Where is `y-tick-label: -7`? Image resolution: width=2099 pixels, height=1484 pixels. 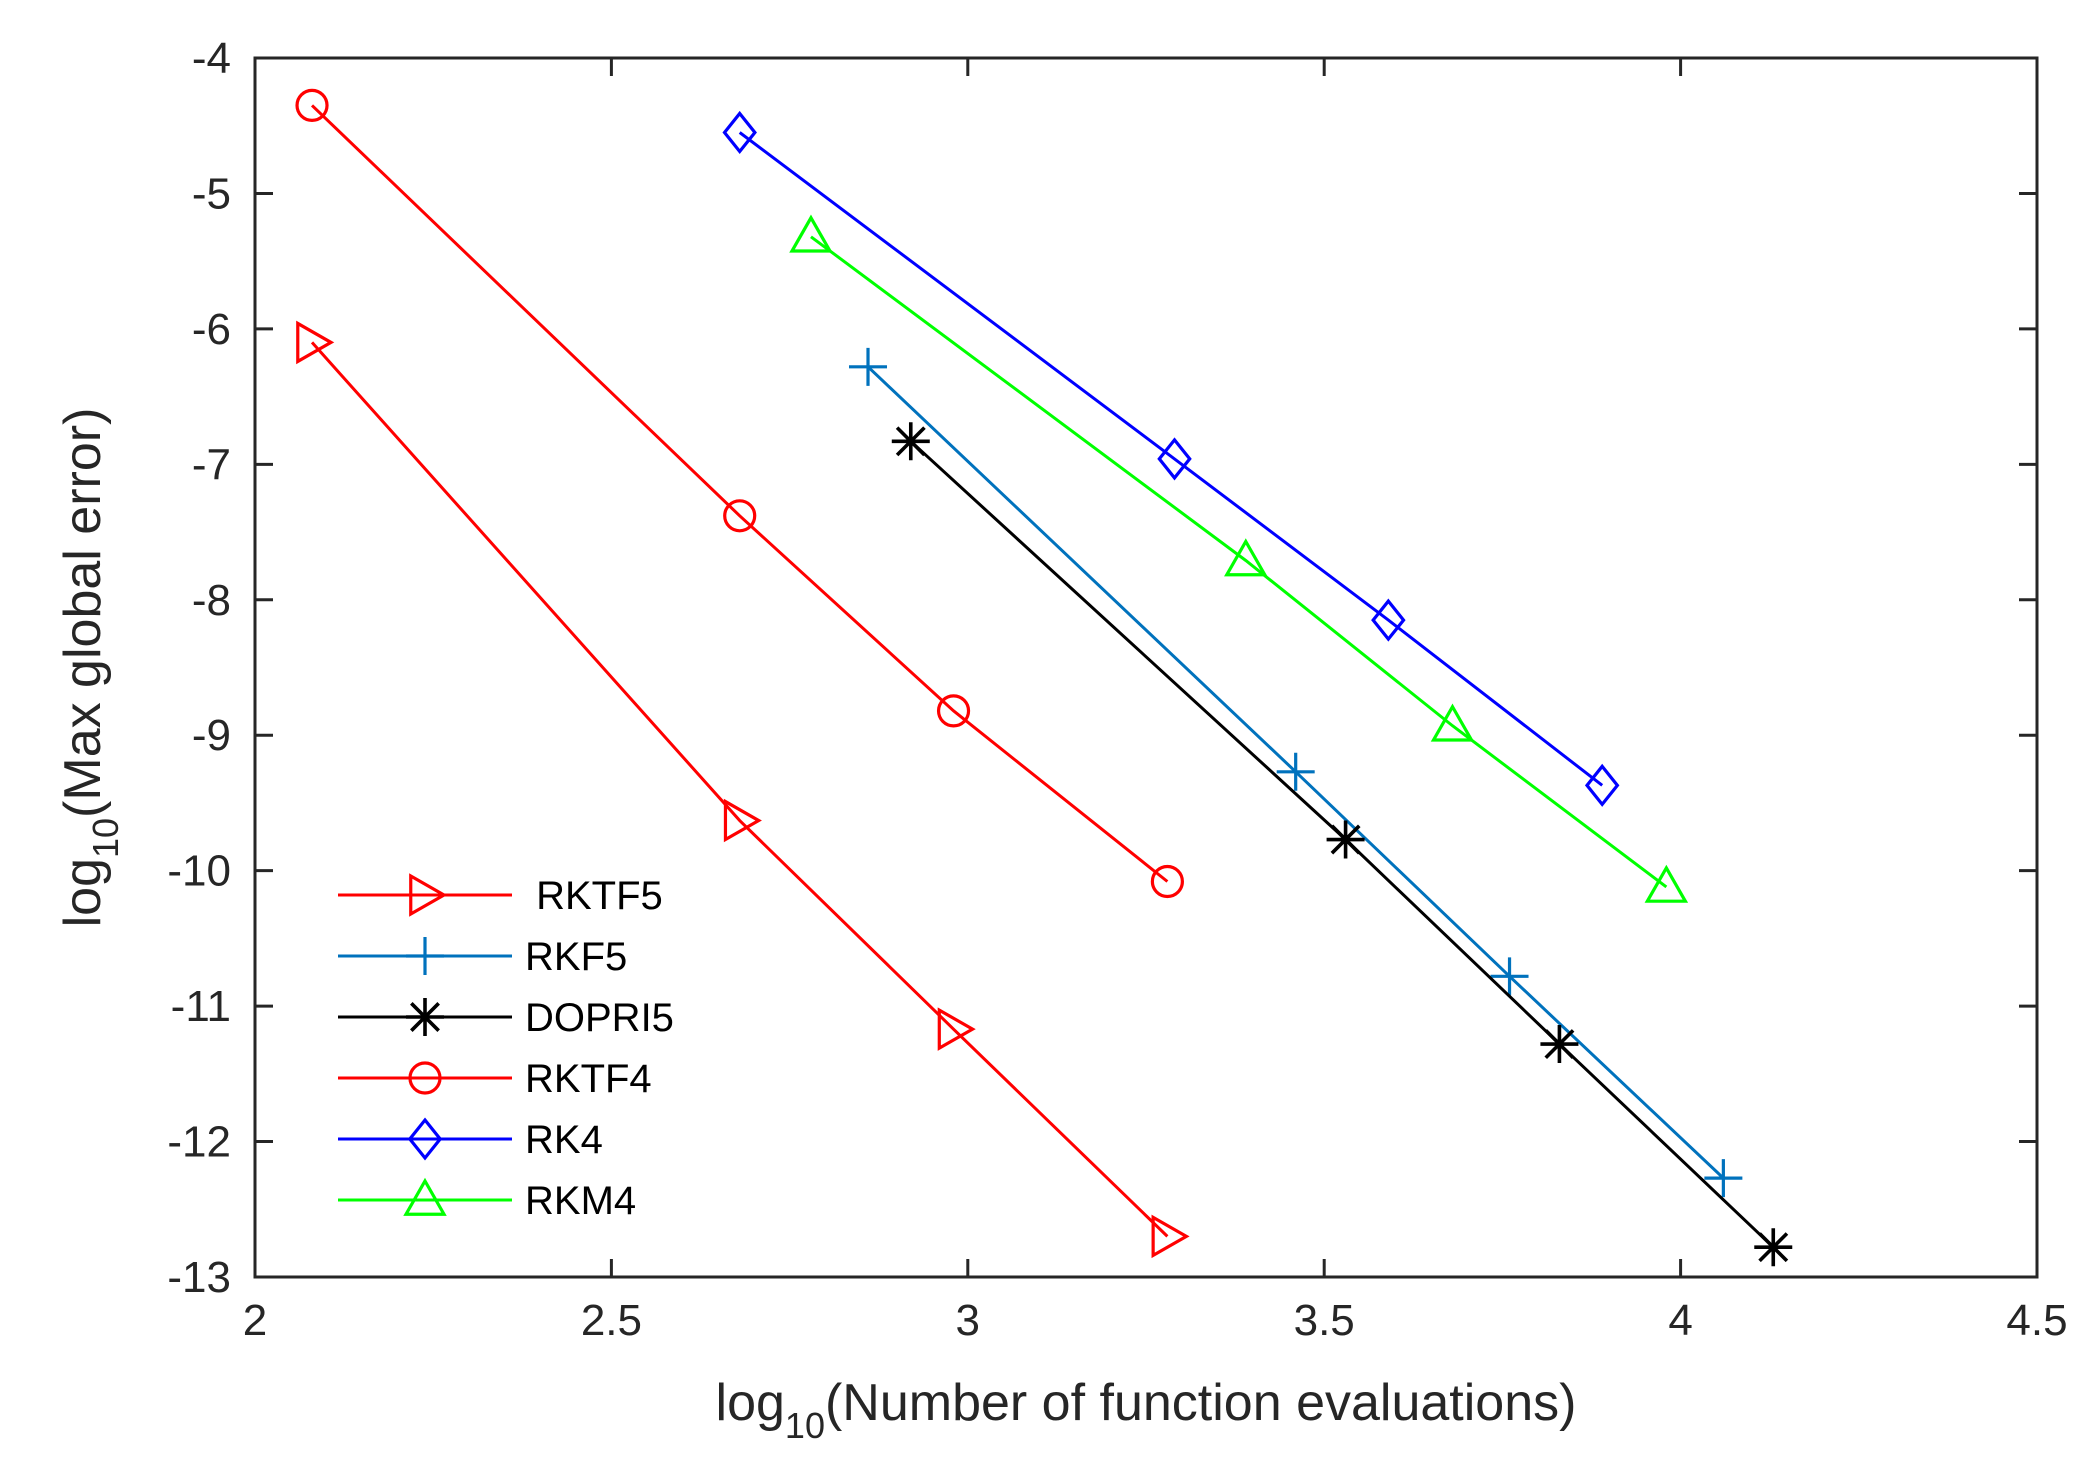
y-tick-label: -7 is located at coordinates (211, 464).